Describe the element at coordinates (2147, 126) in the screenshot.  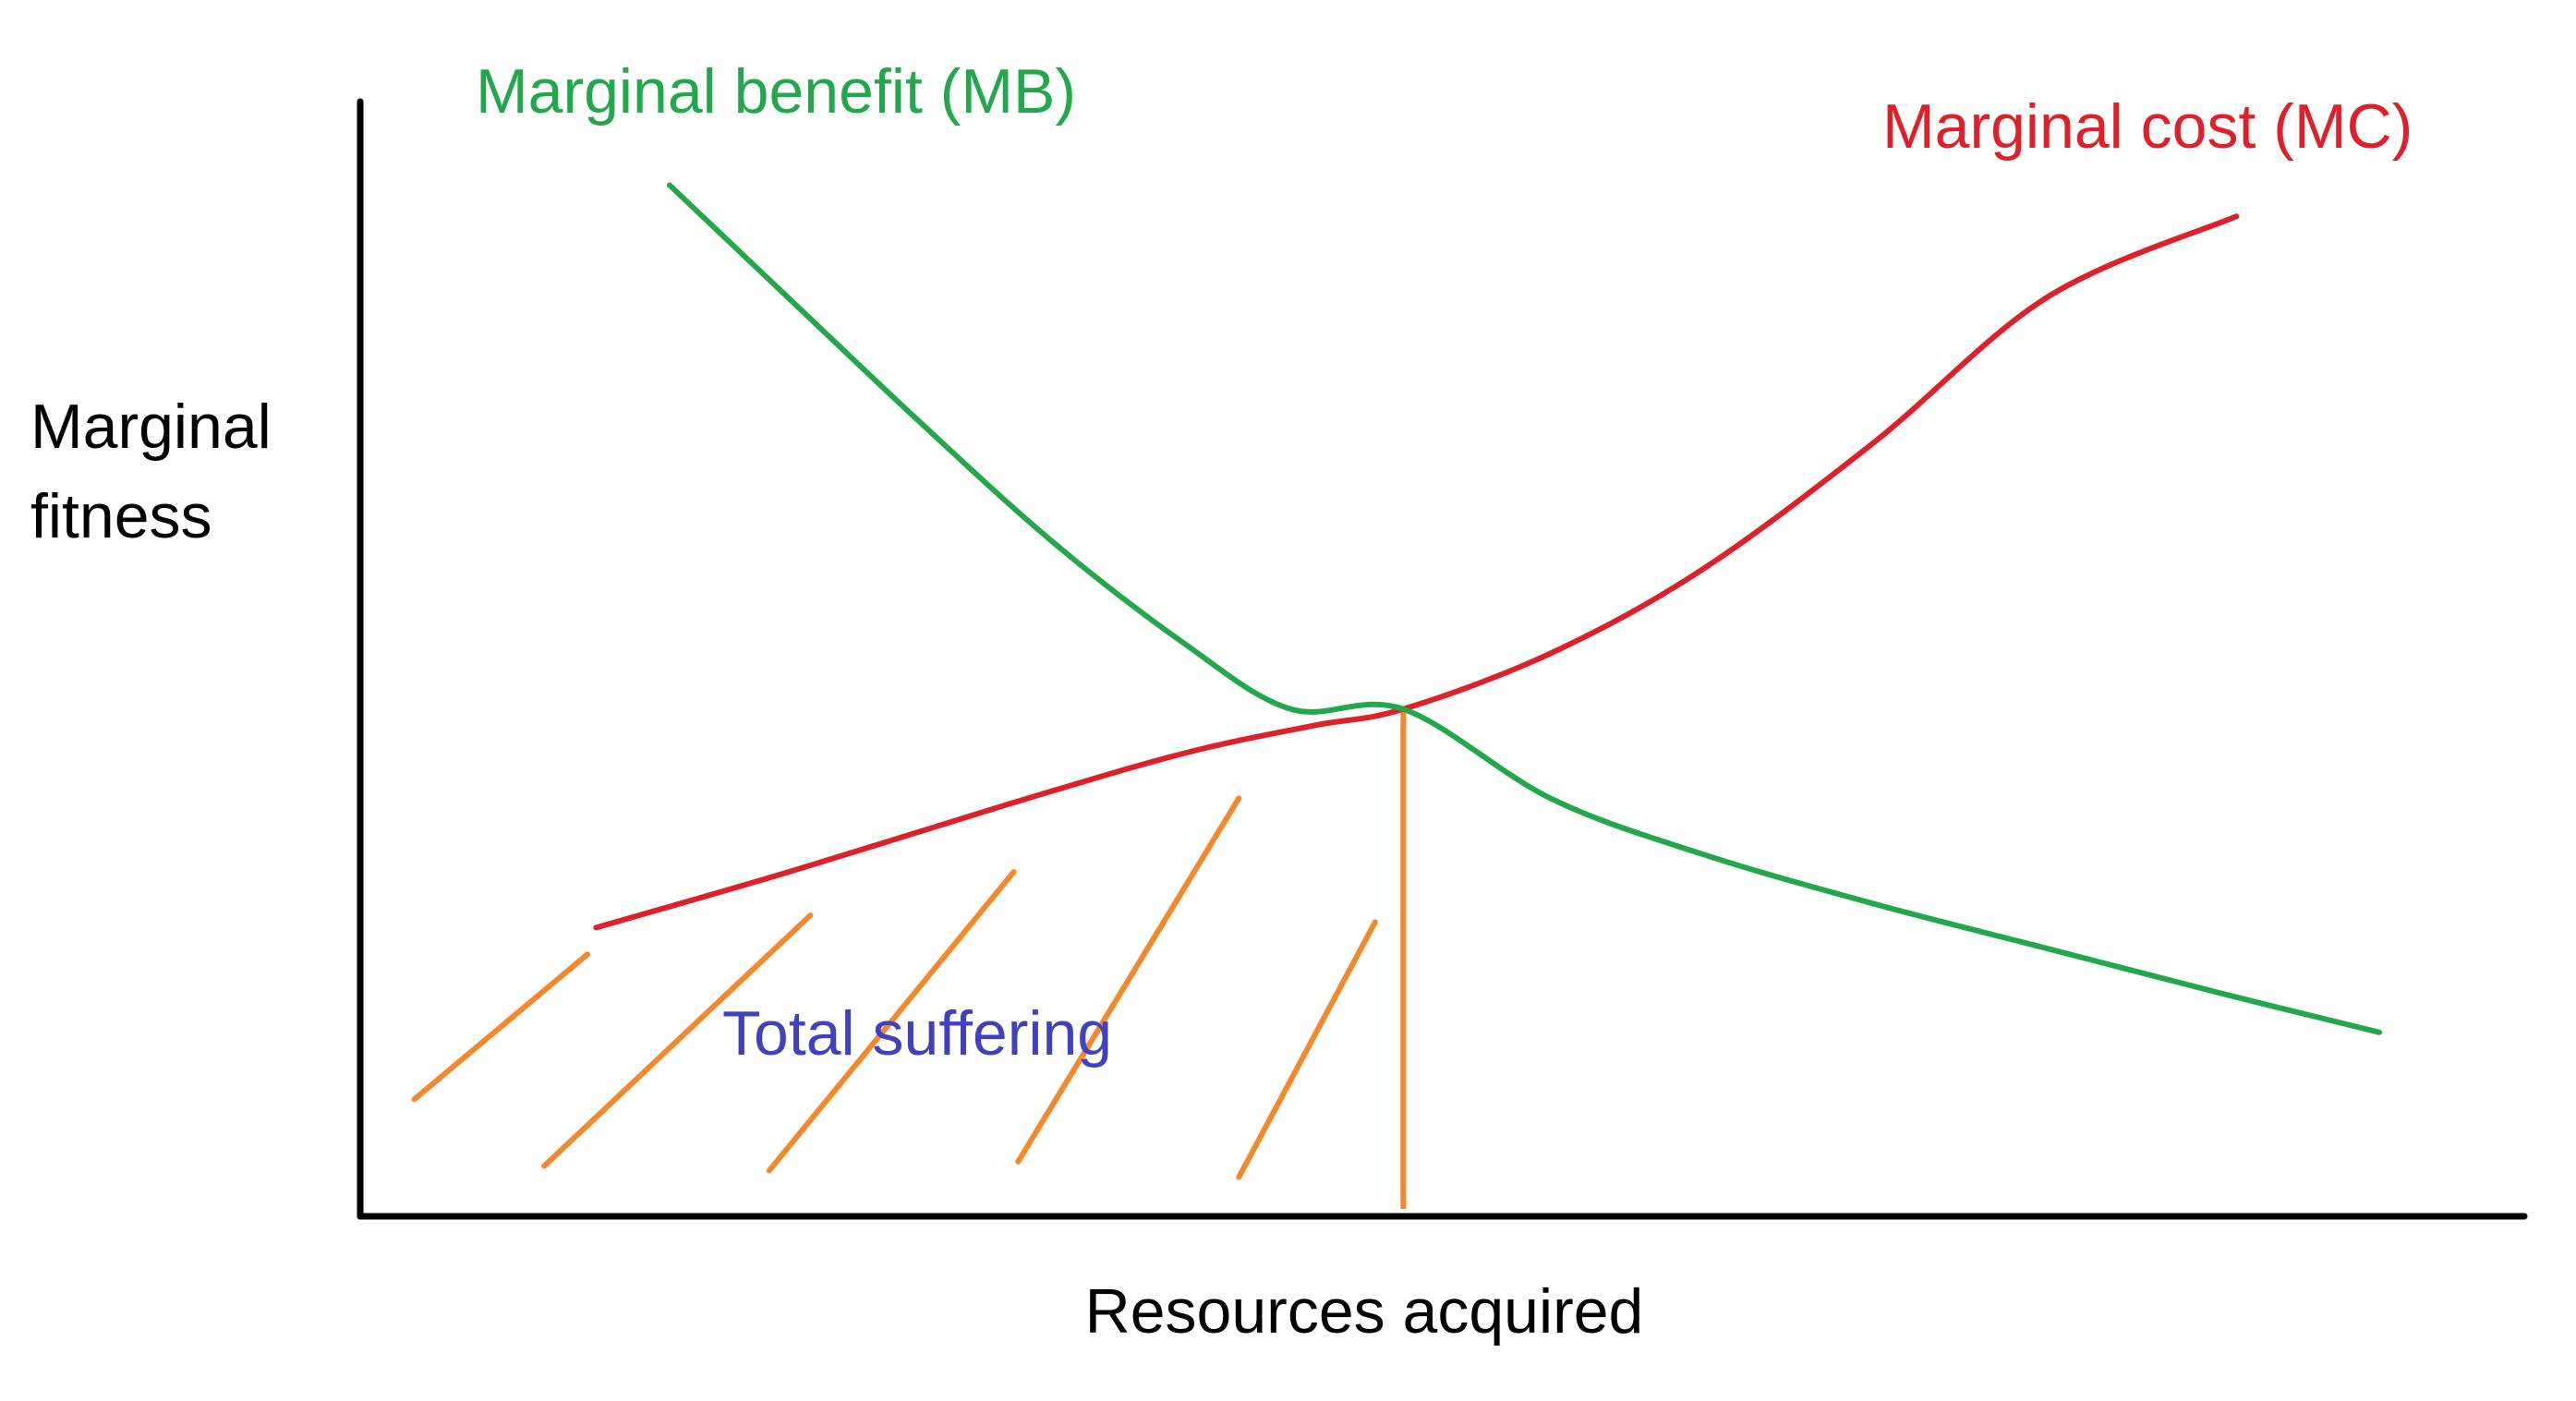
I see `series-mc-label: Marginal cost (MC)` at that location.